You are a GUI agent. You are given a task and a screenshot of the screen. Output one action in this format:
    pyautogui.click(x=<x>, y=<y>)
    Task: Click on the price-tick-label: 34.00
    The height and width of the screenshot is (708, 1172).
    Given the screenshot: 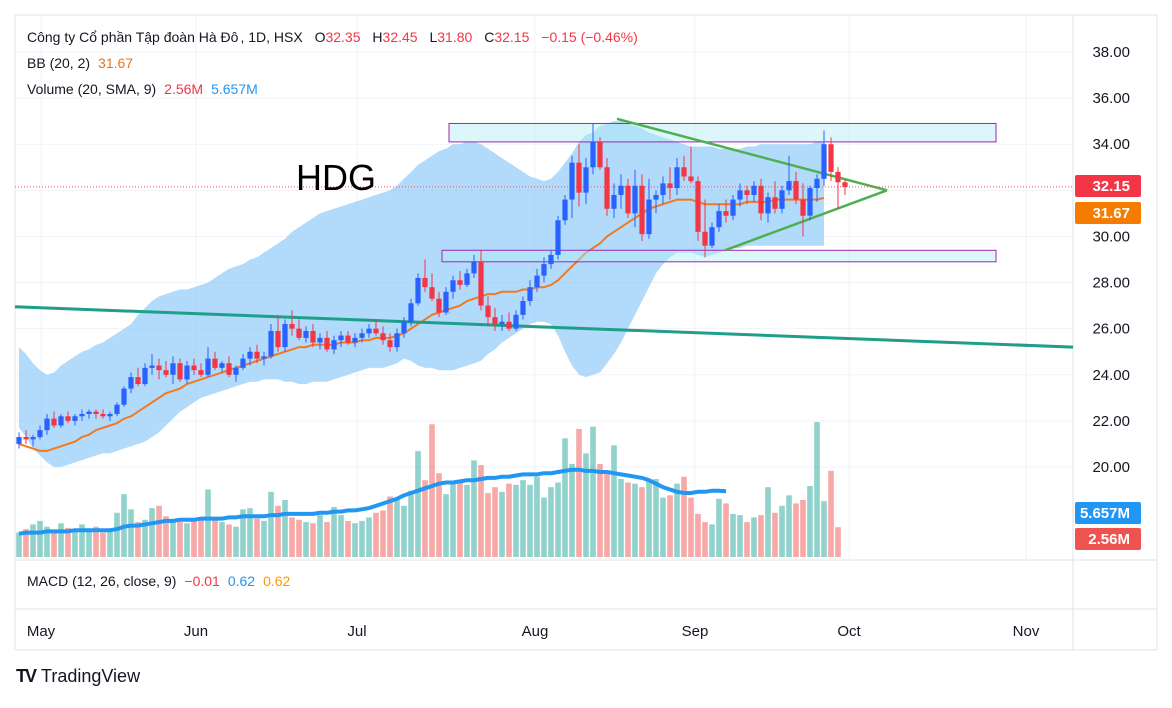 What is the action you would take?
    pyautogui.click(x=1111, y=144)
    